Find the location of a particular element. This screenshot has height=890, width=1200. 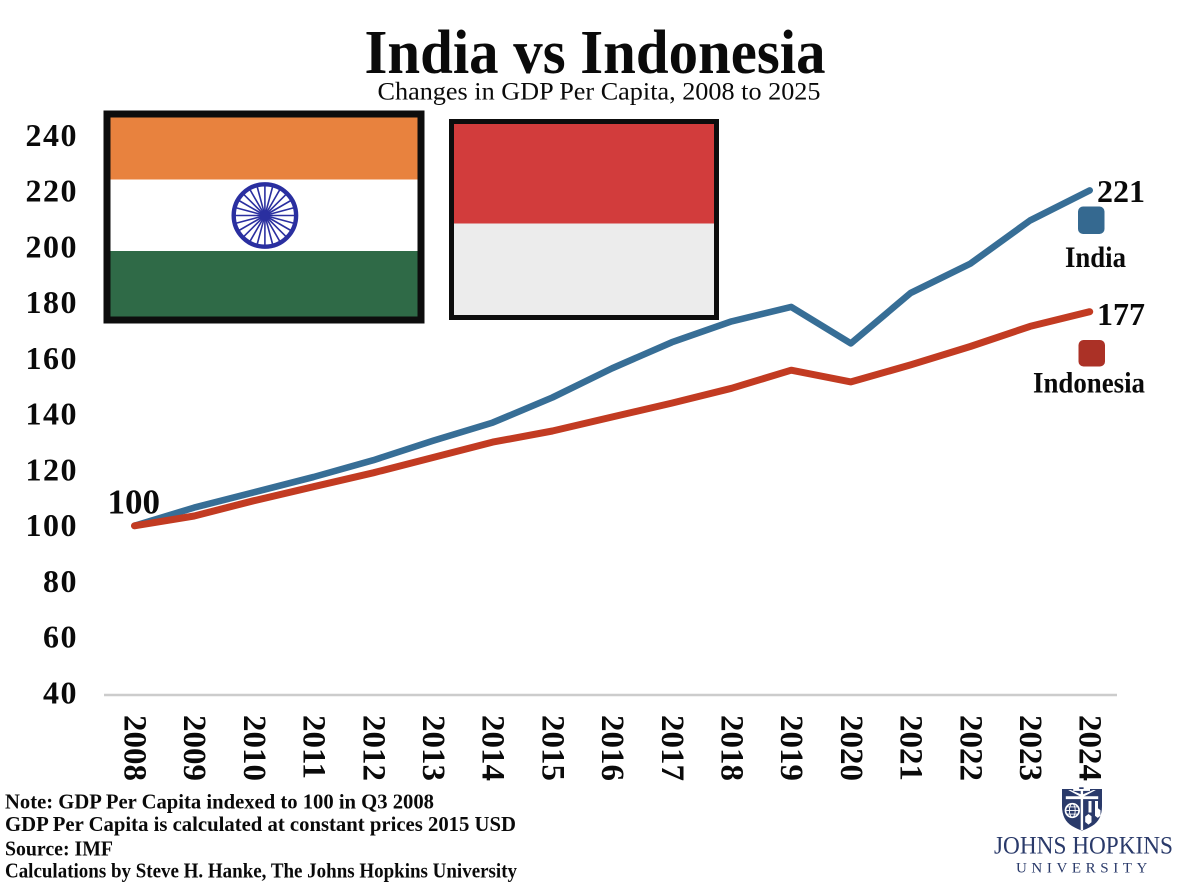

svg-text: 2022 is located at coordinates (970, 748).